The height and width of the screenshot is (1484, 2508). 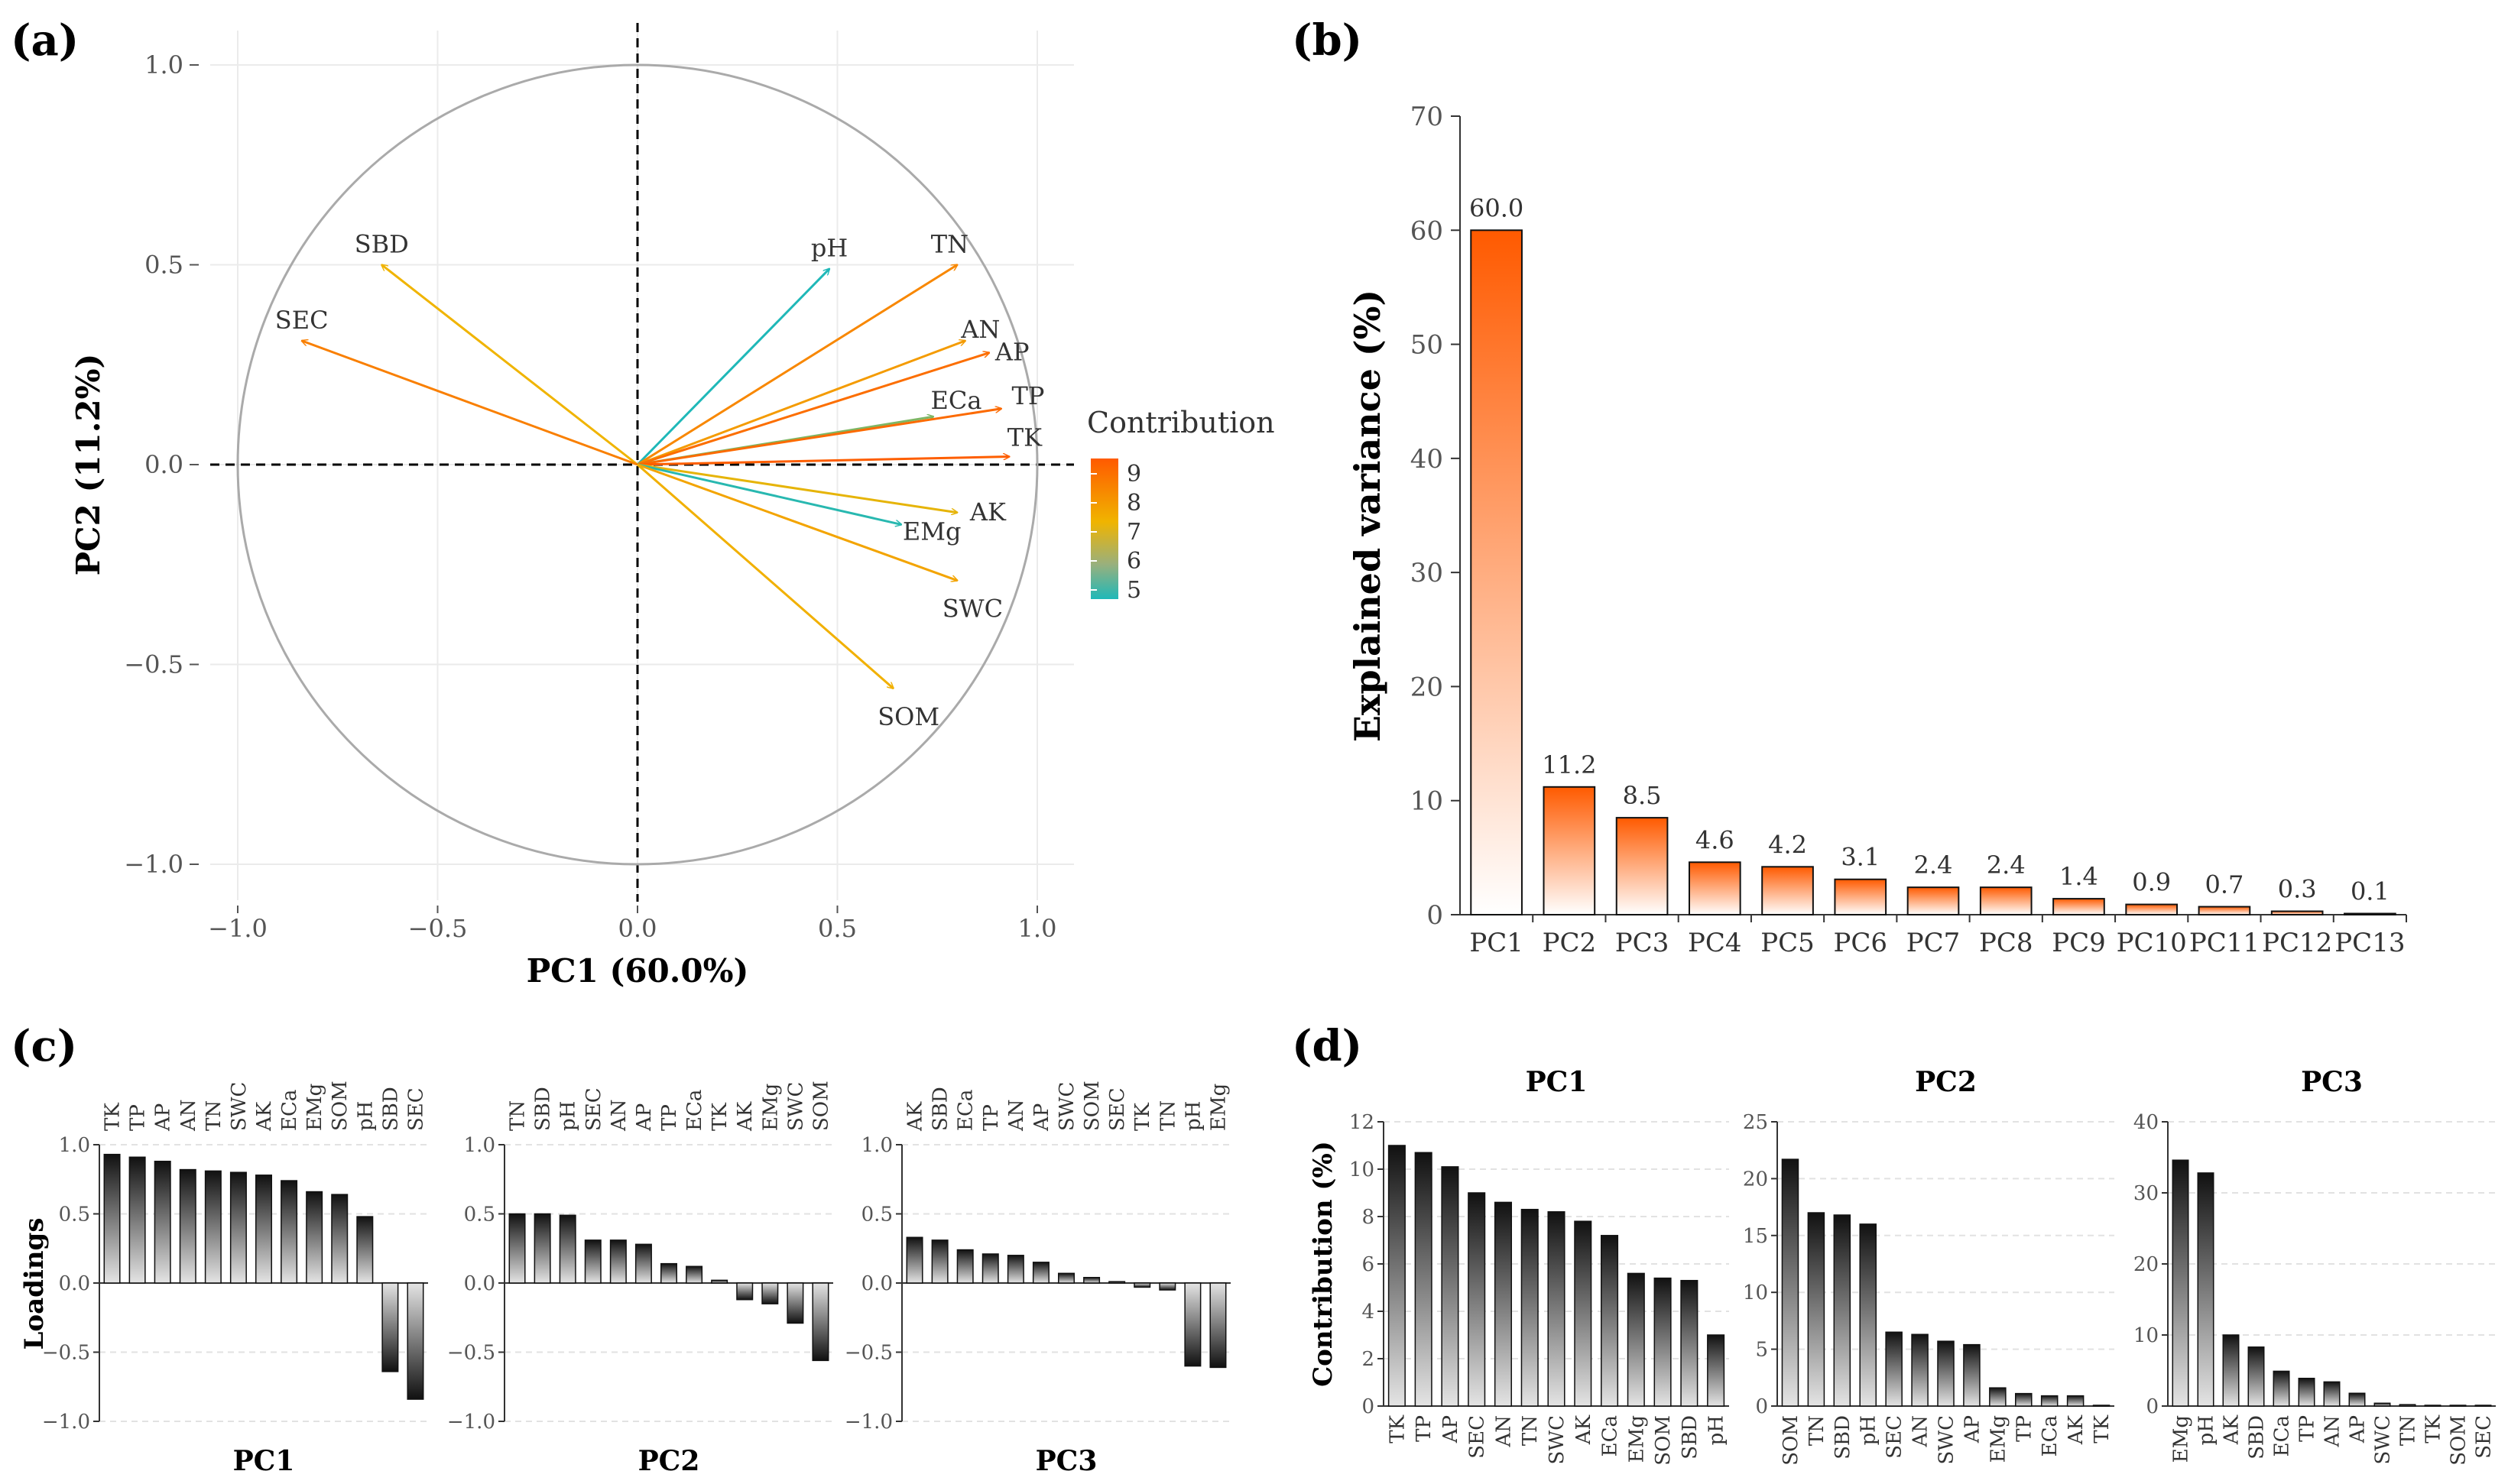 I want to click on loadings-bar-PC2-ECa, so click(x=694, y=1275).